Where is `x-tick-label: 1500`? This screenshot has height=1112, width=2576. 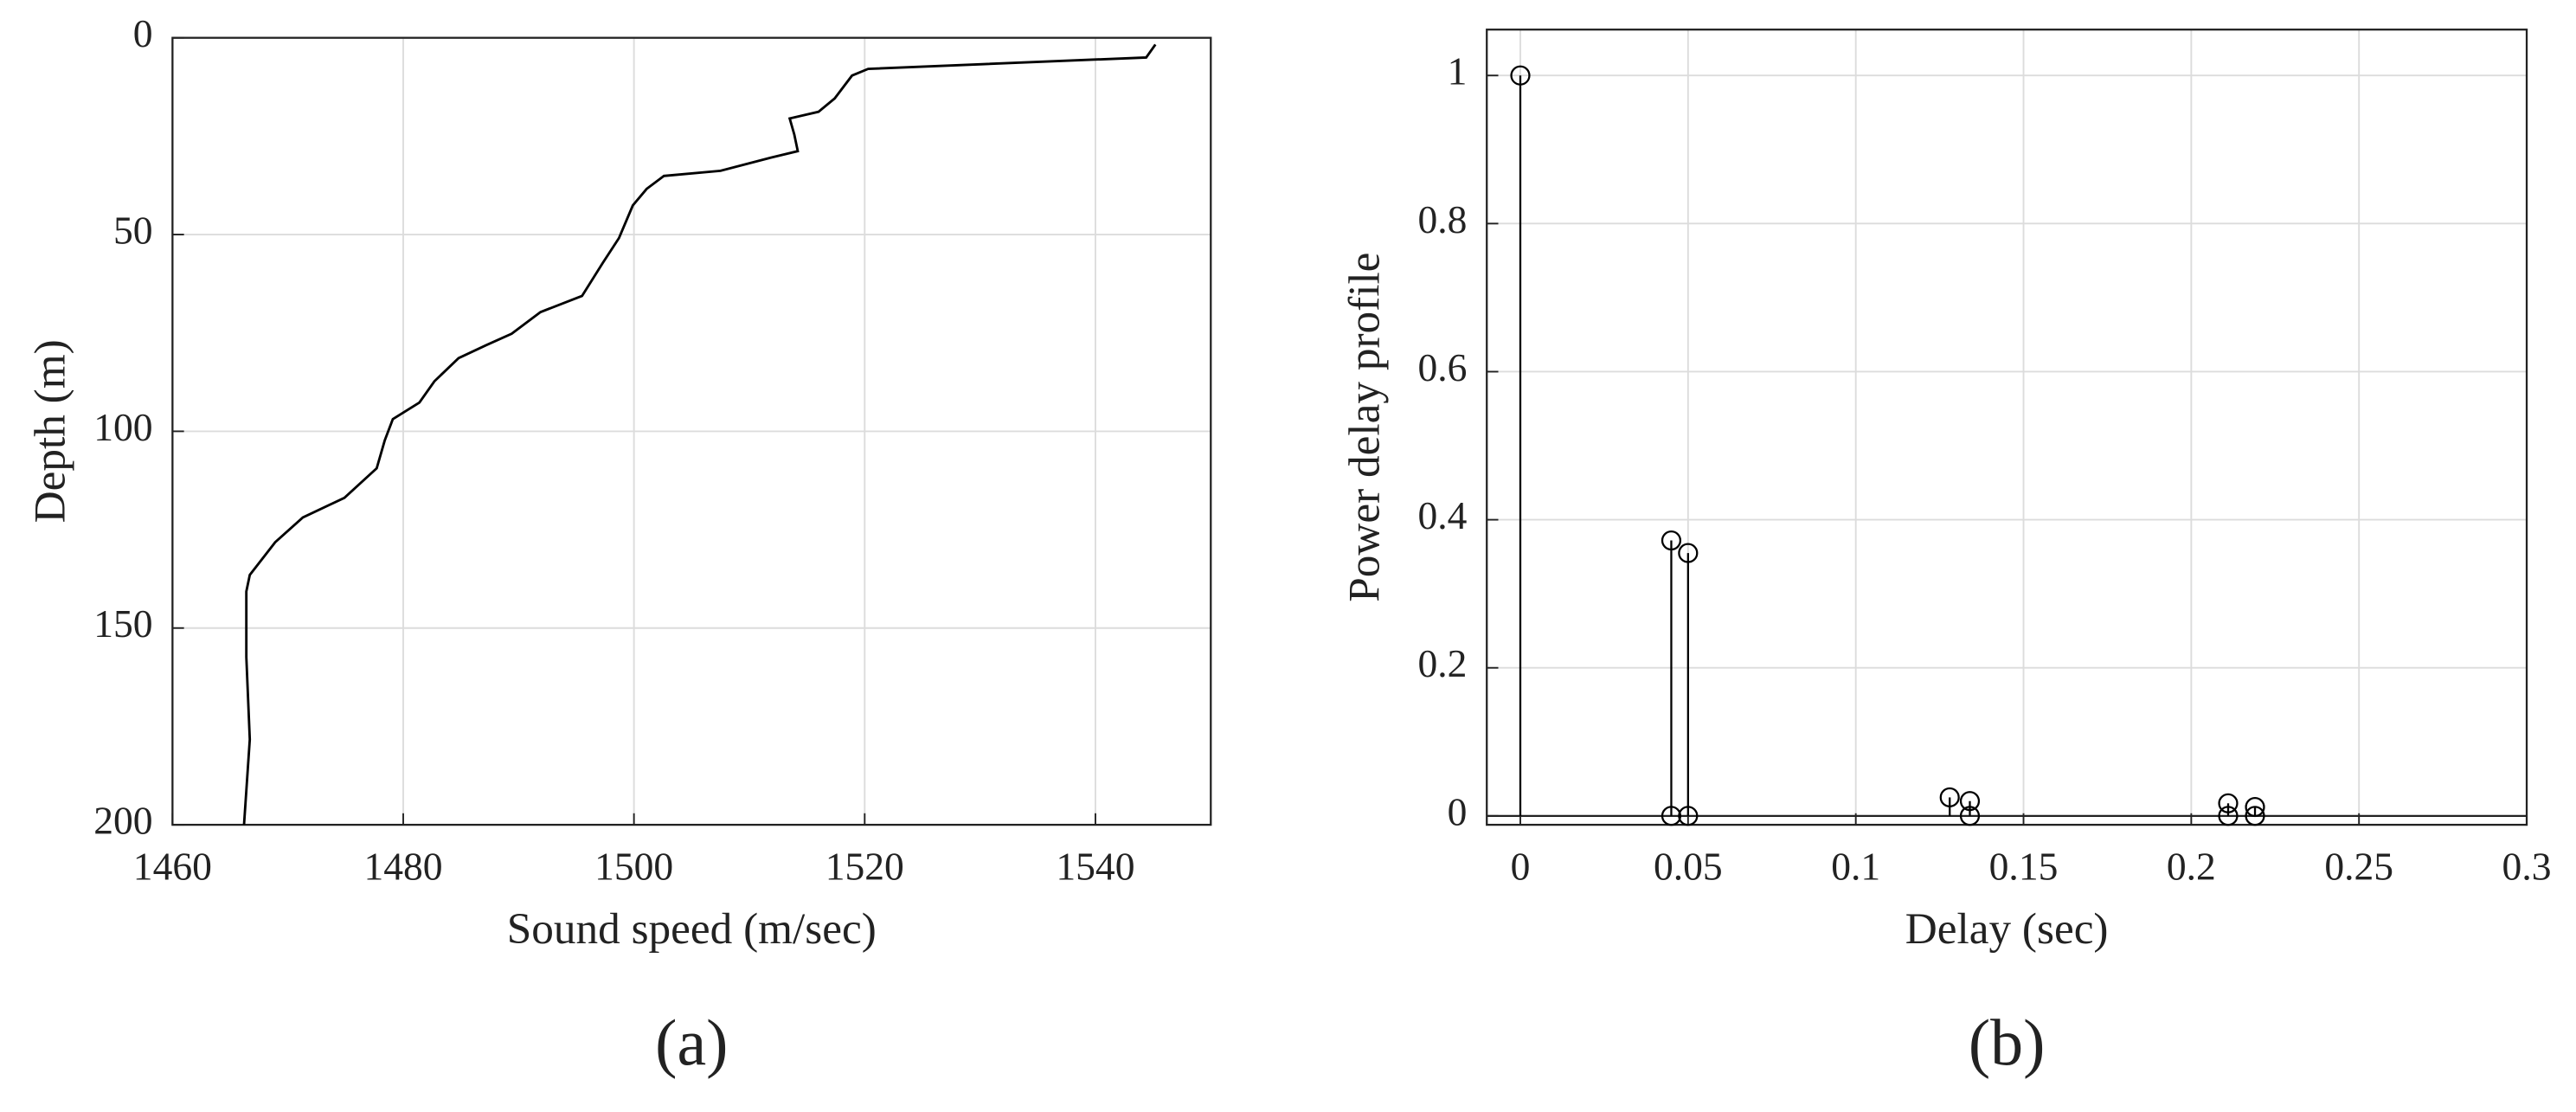 x-tick-label: 1500 is located at coordinates (634, 867).